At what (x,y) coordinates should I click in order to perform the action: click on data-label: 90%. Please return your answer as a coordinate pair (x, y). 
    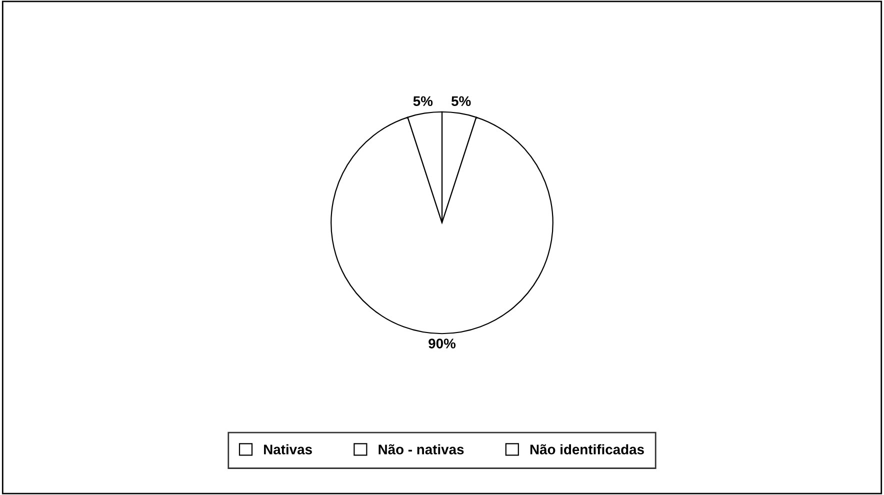
    Looking at the image, I should click on (442, 343).